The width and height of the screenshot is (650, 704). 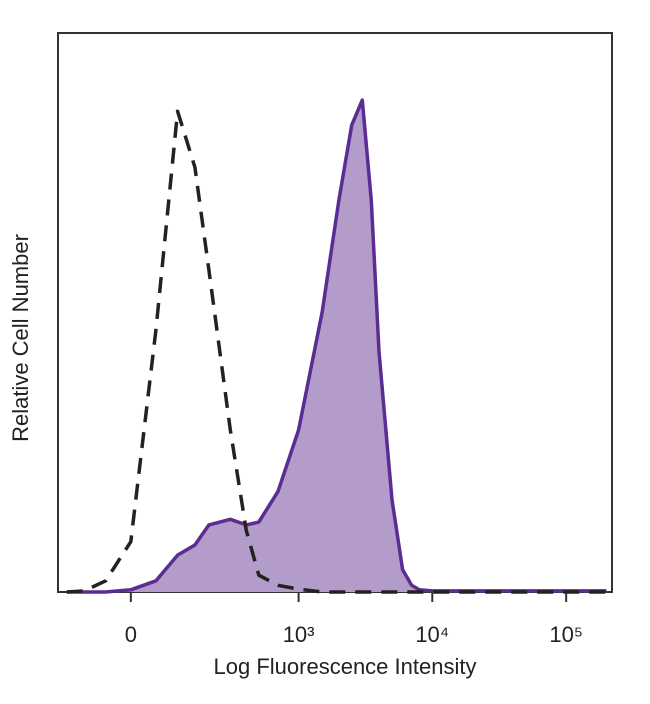 What do you see at coordinates (432, 634) in the screenshot?
I see `x-tick-label: 10⁴` at bounding box center [432, 634].